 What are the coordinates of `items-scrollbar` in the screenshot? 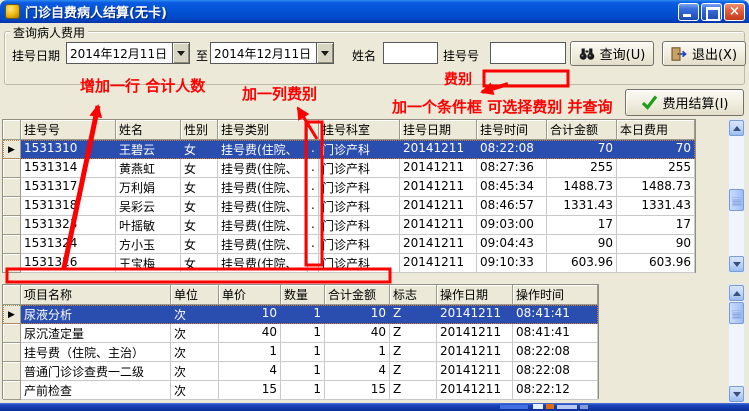 It's located at (736, 343).